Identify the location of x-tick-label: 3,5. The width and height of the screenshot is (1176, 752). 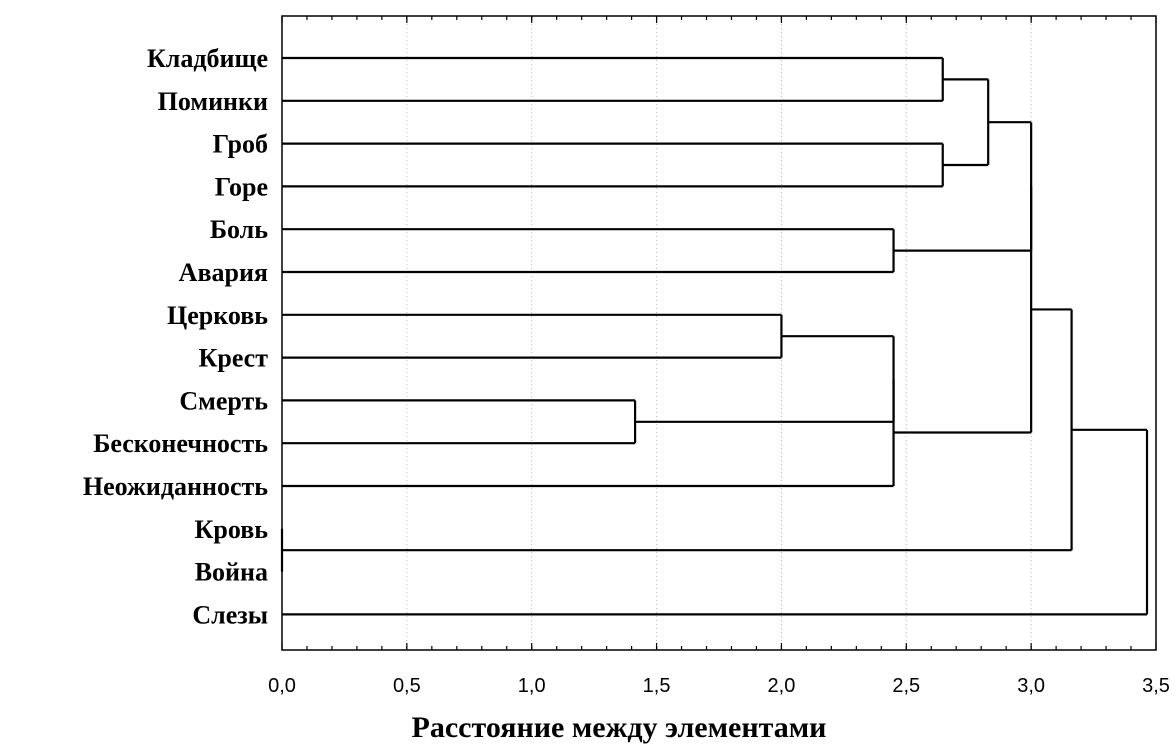
(1156, 686).